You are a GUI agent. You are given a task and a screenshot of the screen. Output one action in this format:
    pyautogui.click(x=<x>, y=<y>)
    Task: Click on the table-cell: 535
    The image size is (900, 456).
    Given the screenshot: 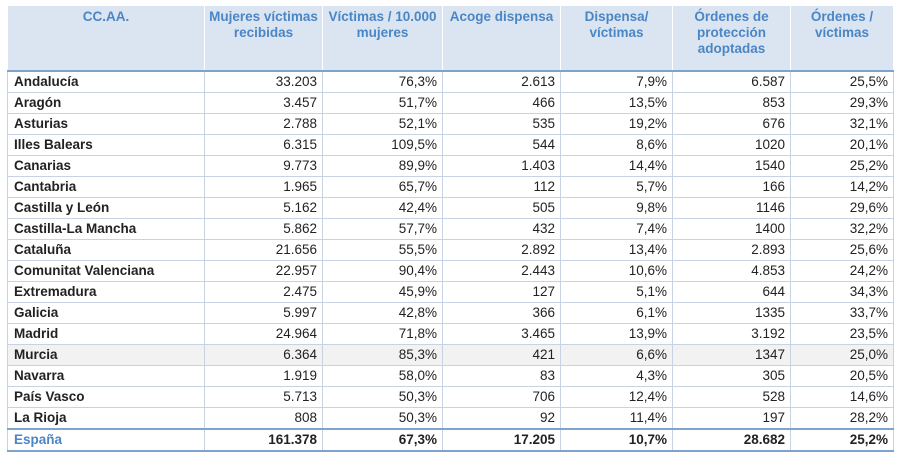 What is the action you would take?
    pyautogui.click(x=501, y=124)
    